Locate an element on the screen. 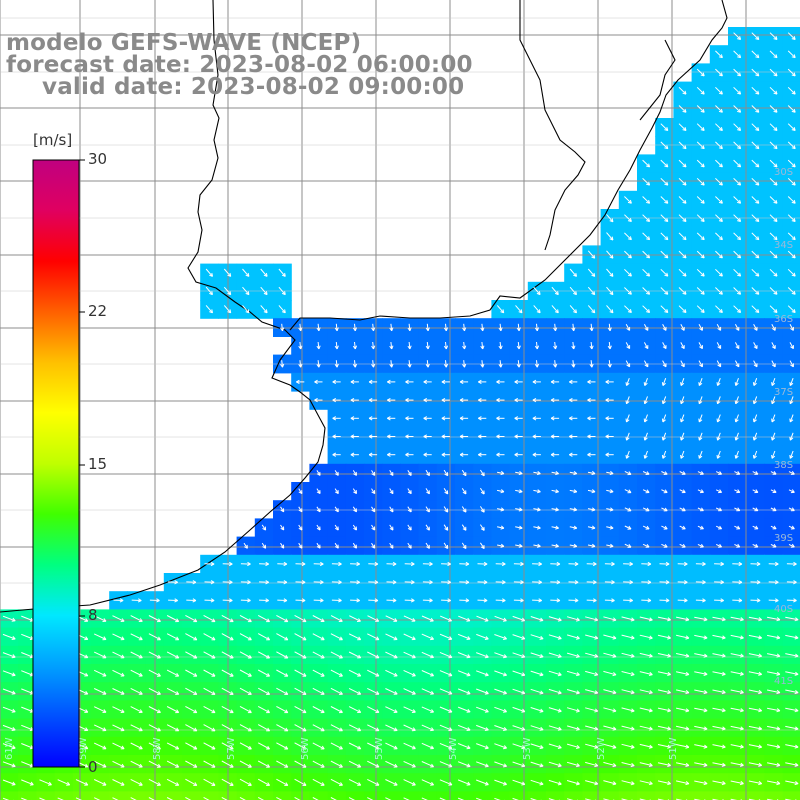 The width and height of the screenshot is (800, 800). longitude-label: 53W is located at coordinates (527, 748).